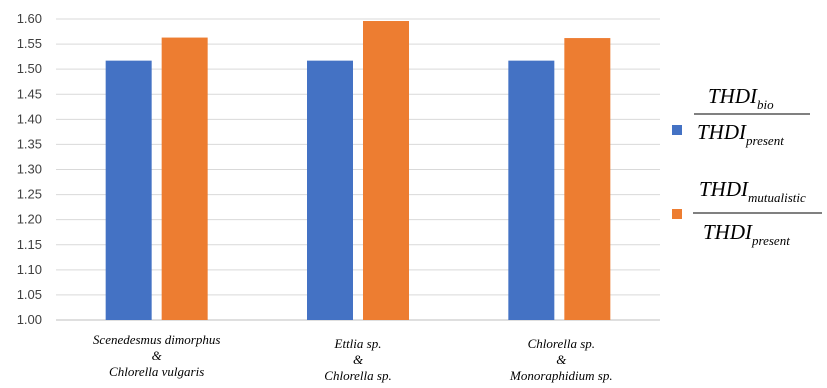  What do you see at coordinates (677, 214) in the screenshot?
I see `legend-swatch-mutualistic` at bounding box center [677, 214].